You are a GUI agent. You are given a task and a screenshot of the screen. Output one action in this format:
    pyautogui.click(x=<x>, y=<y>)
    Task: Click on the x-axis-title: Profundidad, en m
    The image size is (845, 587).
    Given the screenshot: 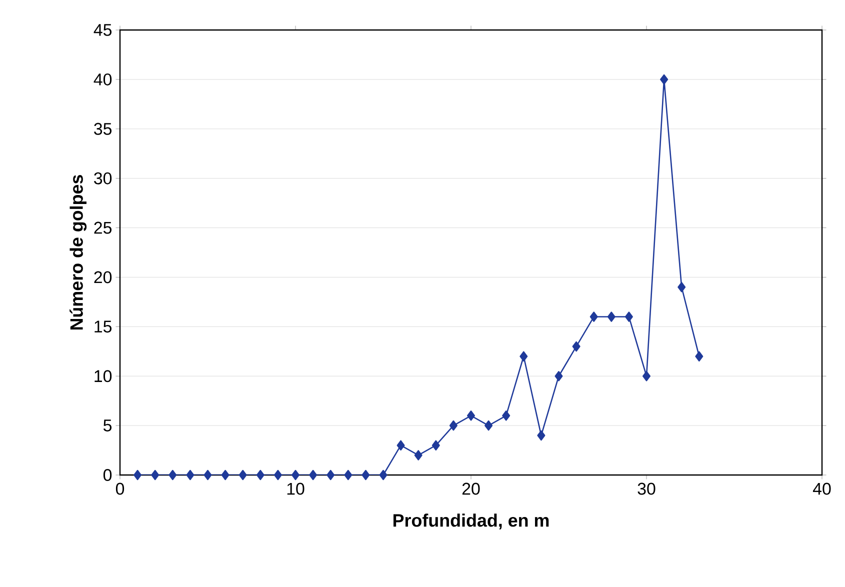 What is the action you would take?
    pyautogui.click(x=471, y=522)
    